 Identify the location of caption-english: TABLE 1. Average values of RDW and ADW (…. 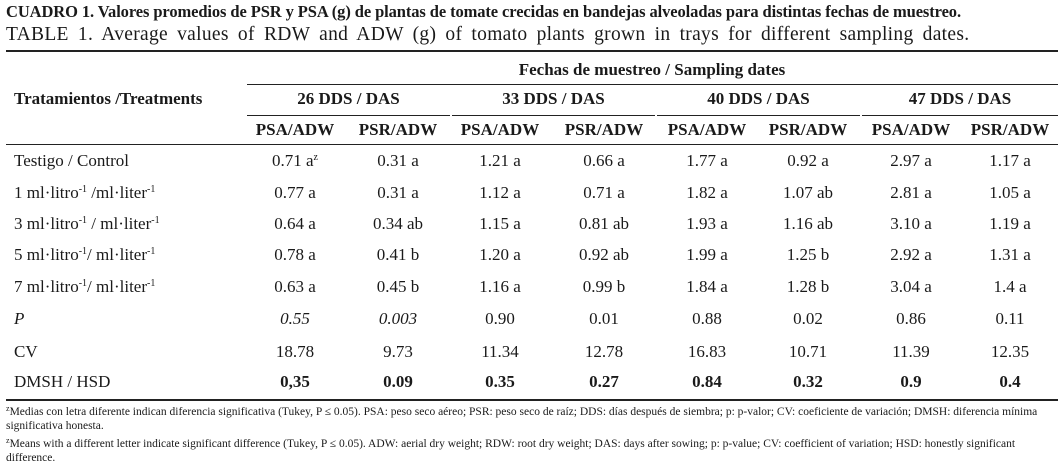
(488, 34).